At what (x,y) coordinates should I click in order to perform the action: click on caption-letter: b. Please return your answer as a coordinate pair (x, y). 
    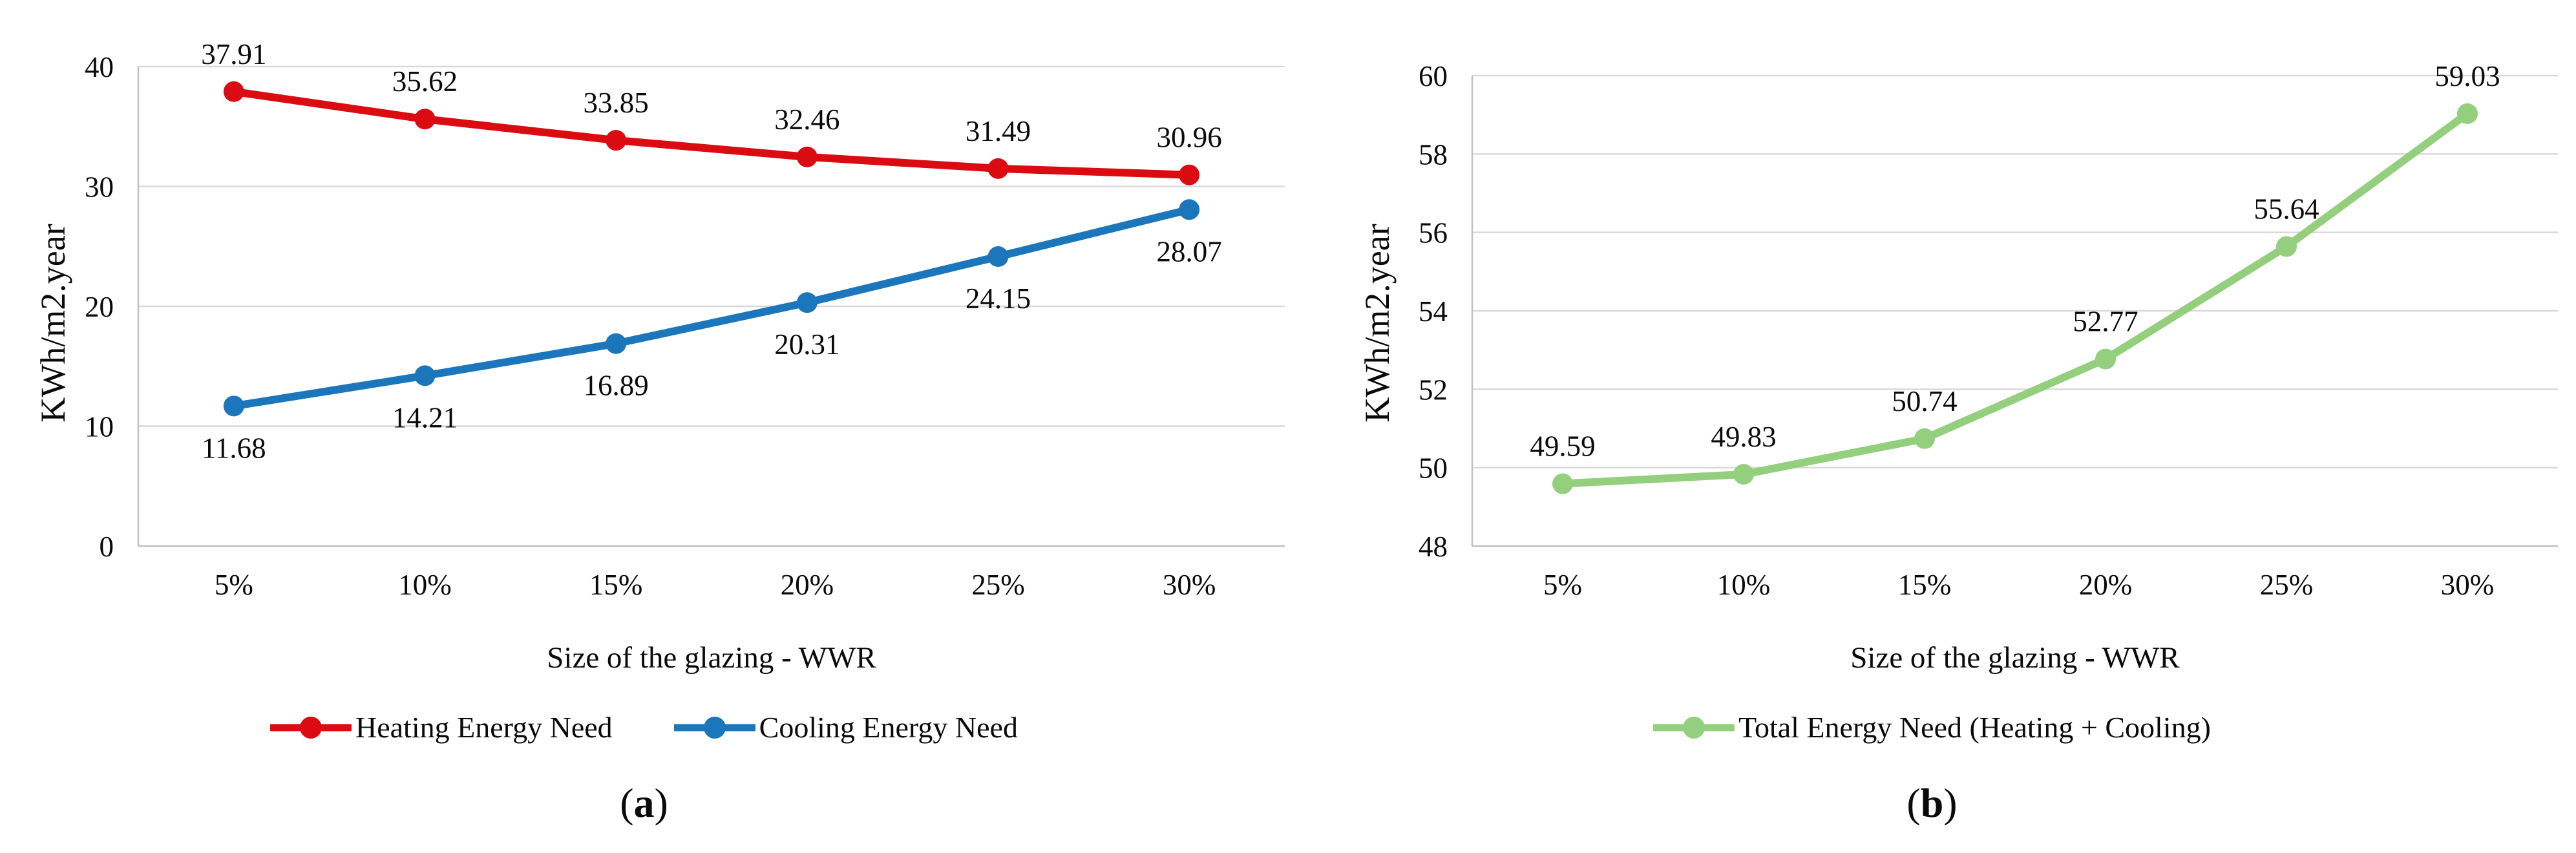
    Looking at the image, I should click on (1932, 803).